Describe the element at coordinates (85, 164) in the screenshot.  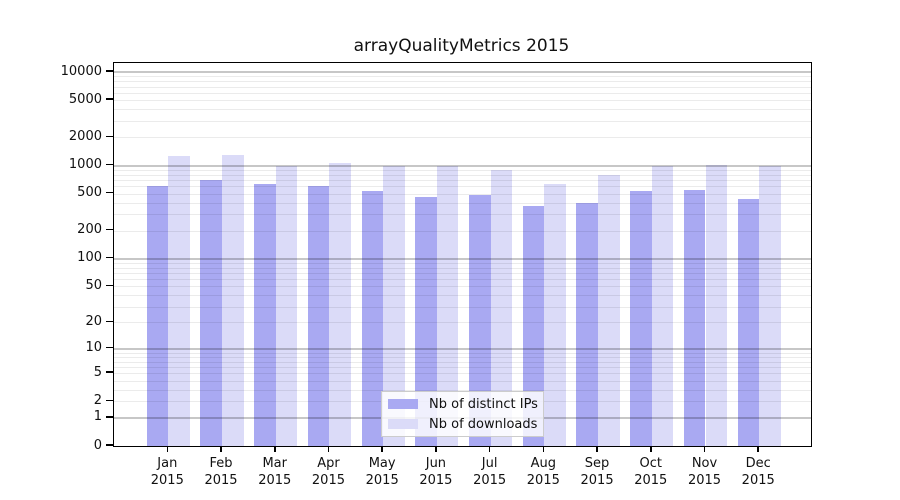
I see `y-tick-label: 1000` at that location.